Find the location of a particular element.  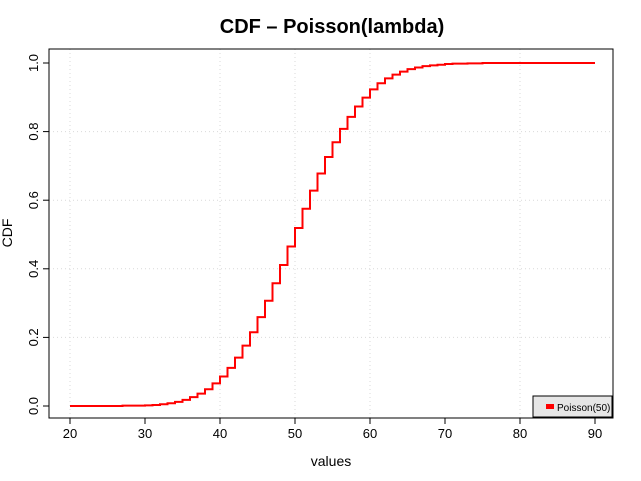

x-tick-label: 40 is located at coordinates (220, 433).